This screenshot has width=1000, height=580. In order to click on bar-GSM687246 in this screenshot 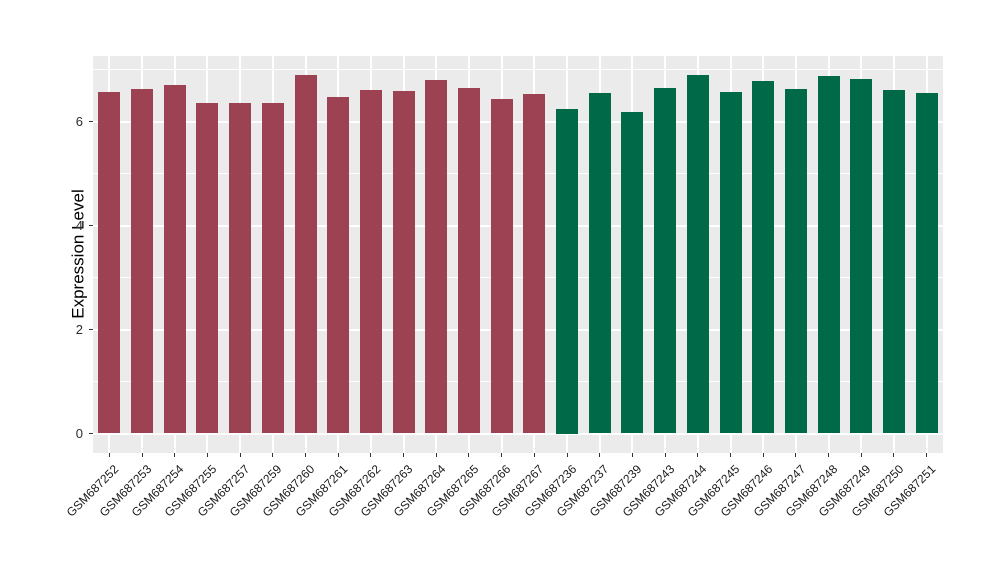, I will do `click(763, 257)`.